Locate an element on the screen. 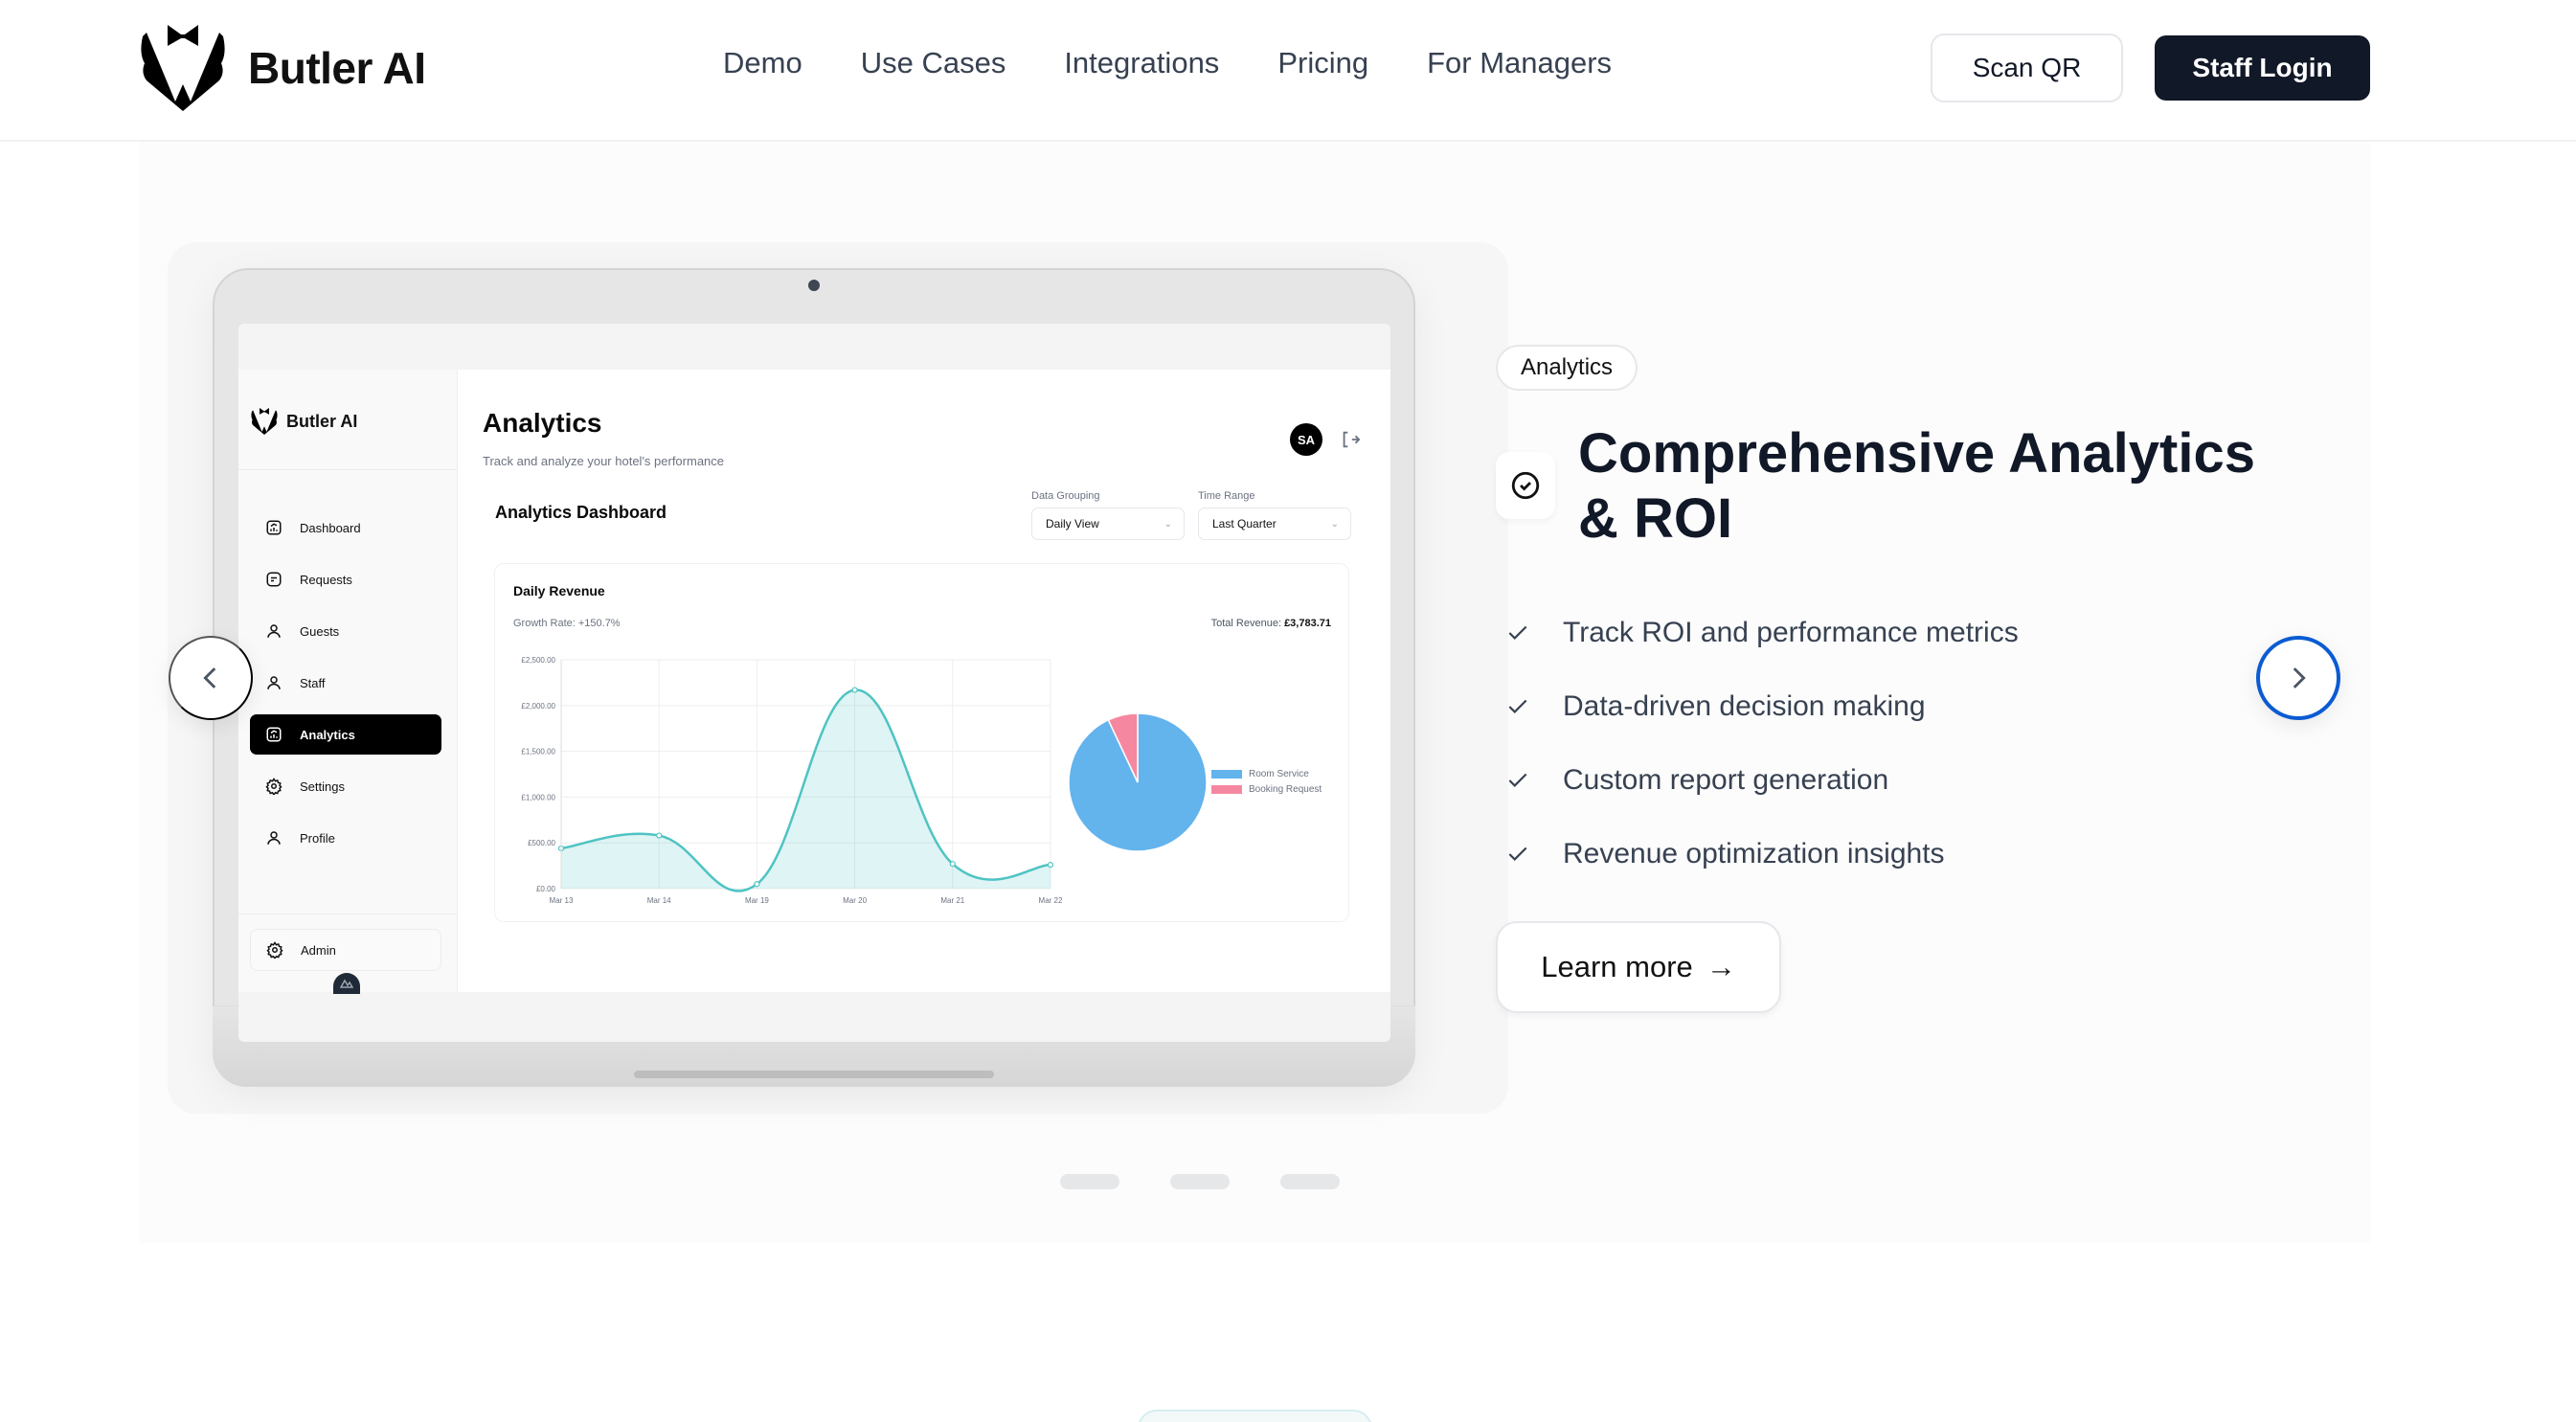 The image size is (2576, 1422). nav-demo: Demo is located at coordinates (762, 62).